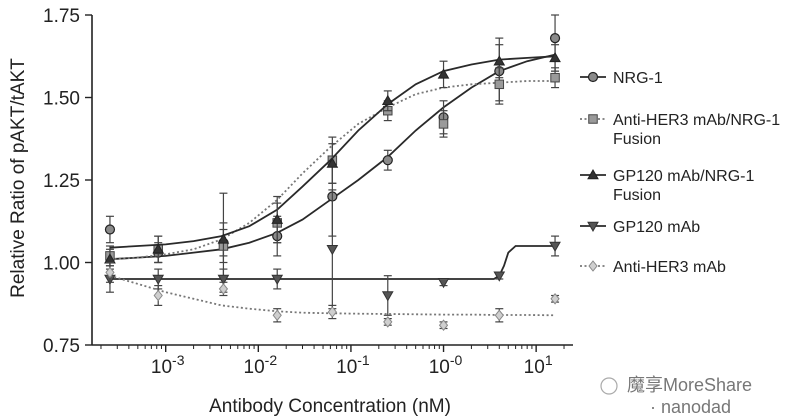 The height and width of the screenshot is (420, 800). Describe the element at coordinates (676, 396) in the screenshot. I see `watermark: 魔享MoreShare · nanodad` at that location.